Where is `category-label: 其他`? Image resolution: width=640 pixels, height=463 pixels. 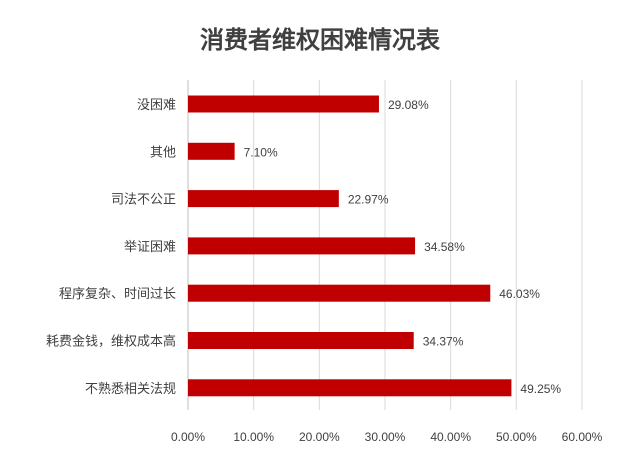
category-label: 其他 is located at coordinates (163, 152).